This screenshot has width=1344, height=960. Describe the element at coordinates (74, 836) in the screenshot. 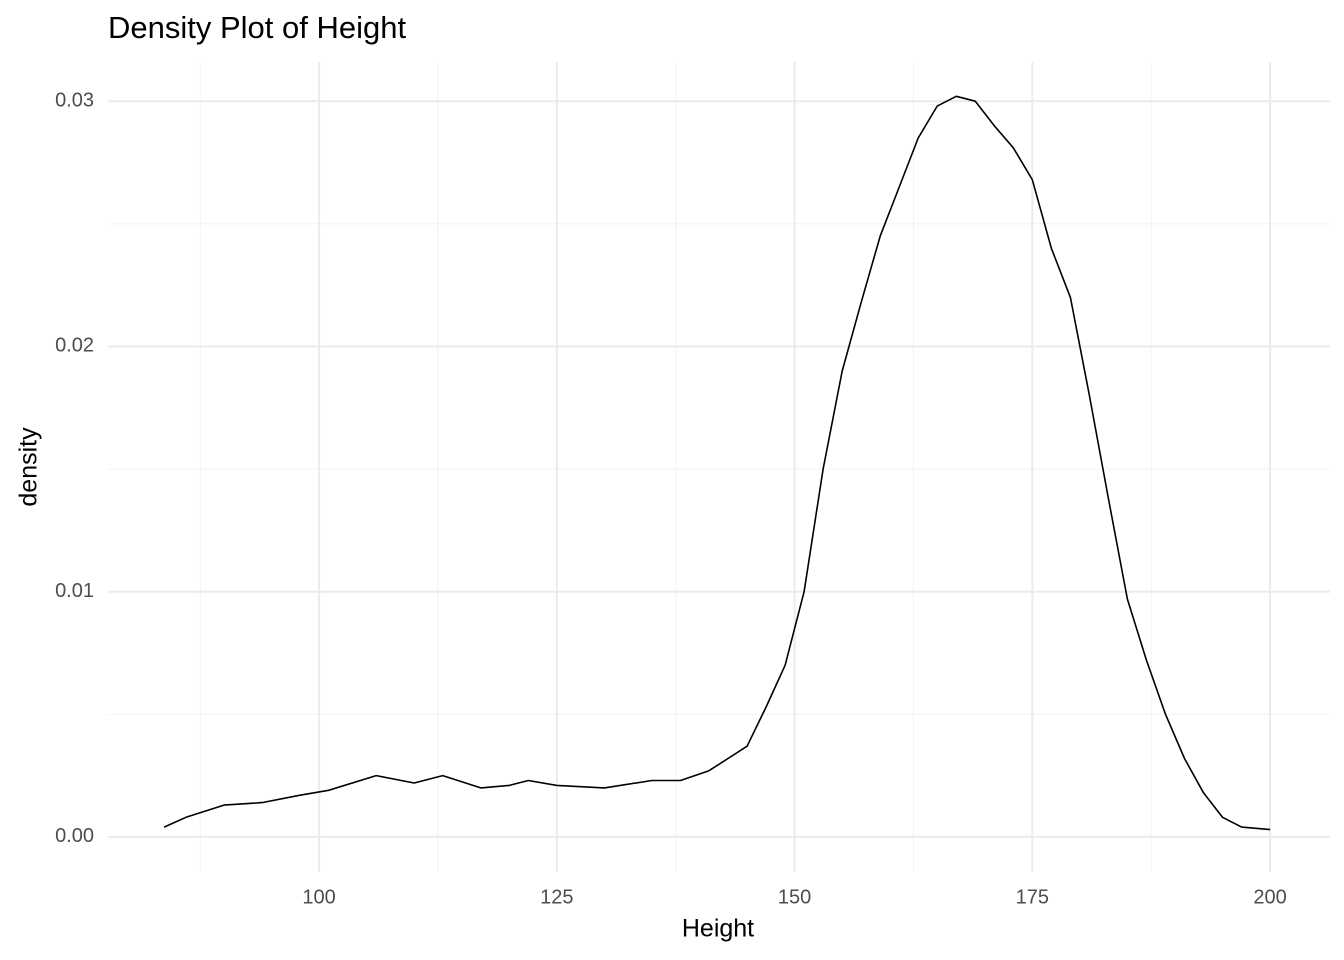

I see `y-tick-label: 0.00` at that location.